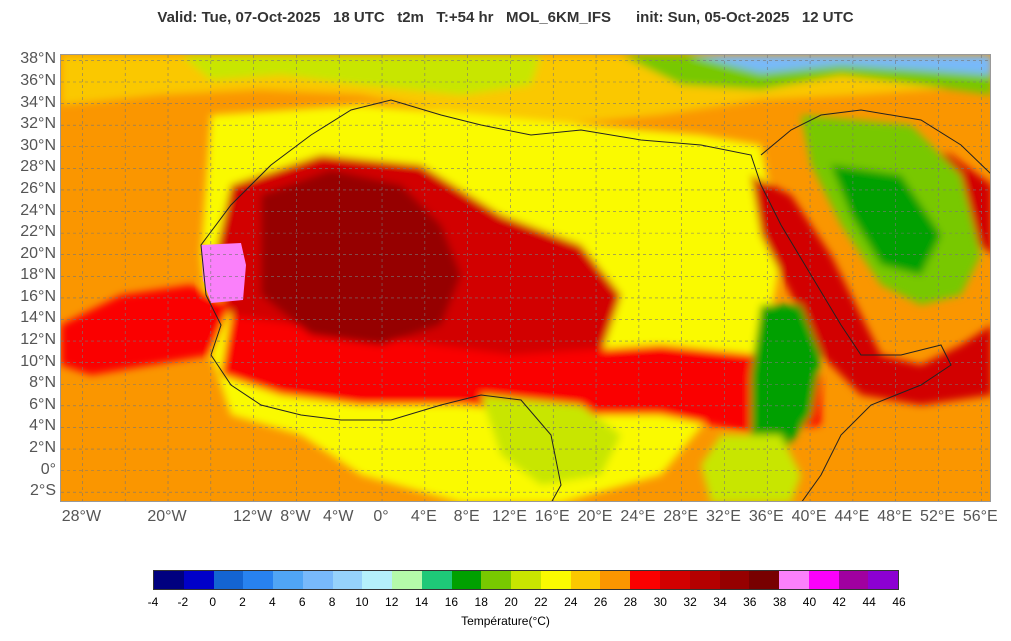 The image size is (1011, 641). What do you see at coordinates (38, 253) in the screenshot?
I see `latitude-label: 20°N` at bounding box center [38, 253].